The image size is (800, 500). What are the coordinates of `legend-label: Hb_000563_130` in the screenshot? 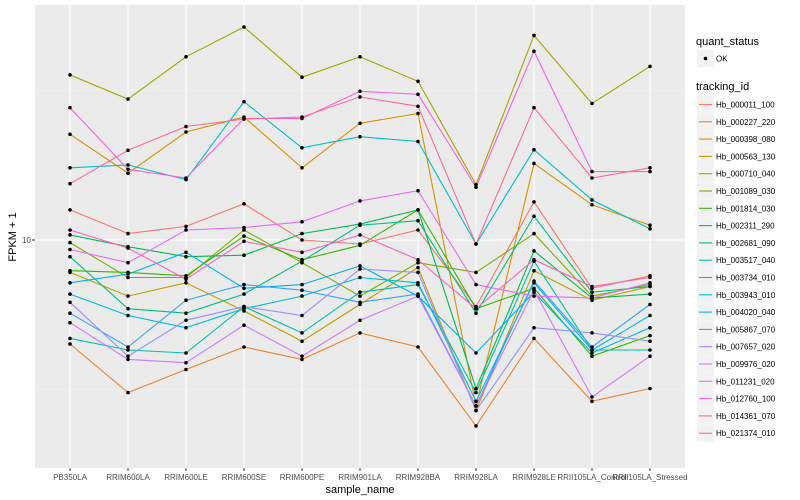 It's located at (746, 156).